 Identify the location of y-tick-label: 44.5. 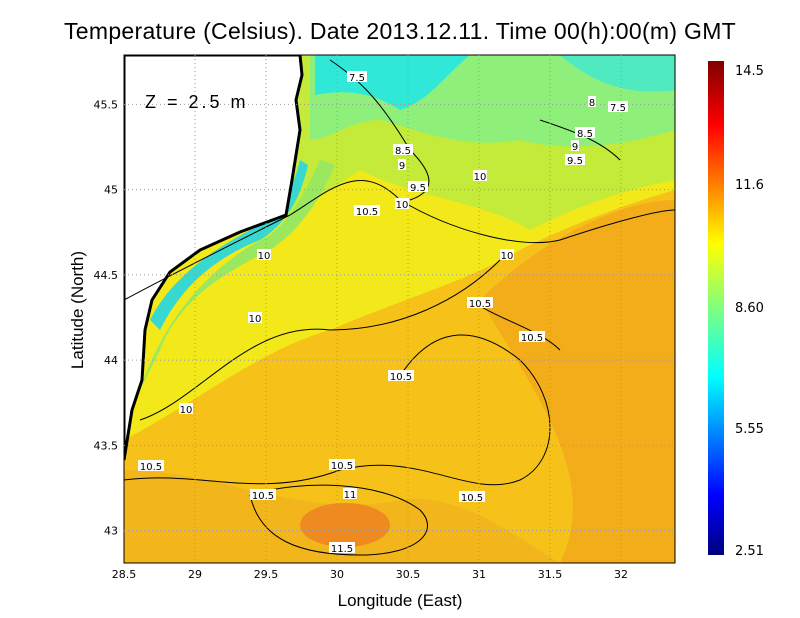
(106, 275).